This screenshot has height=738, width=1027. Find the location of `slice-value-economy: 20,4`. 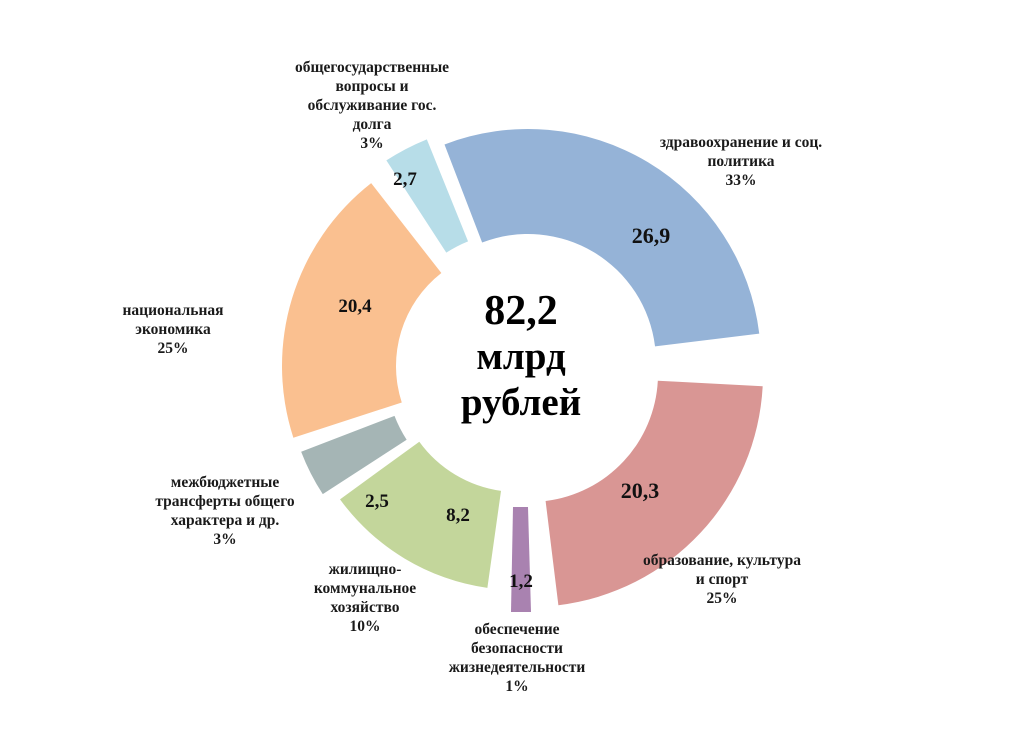

slice-value-economy: 20,4 is located at coordinates (355, 306).